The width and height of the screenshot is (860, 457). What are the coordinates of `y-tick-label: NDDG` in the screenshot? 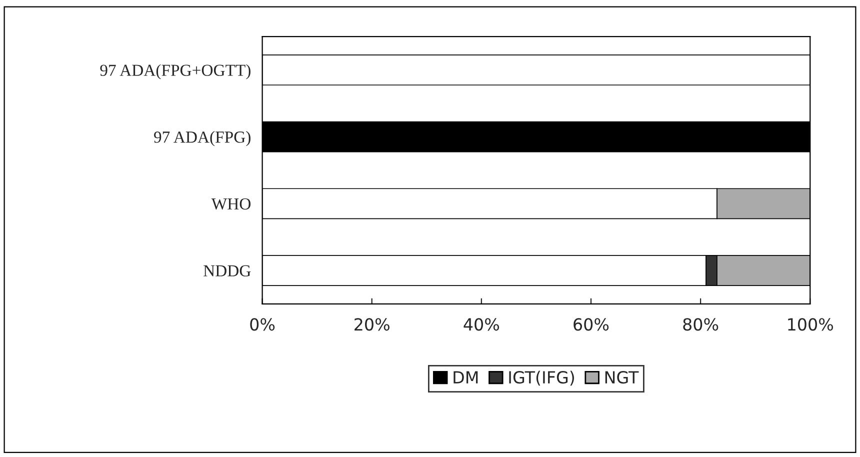 It's located at (227, 270).